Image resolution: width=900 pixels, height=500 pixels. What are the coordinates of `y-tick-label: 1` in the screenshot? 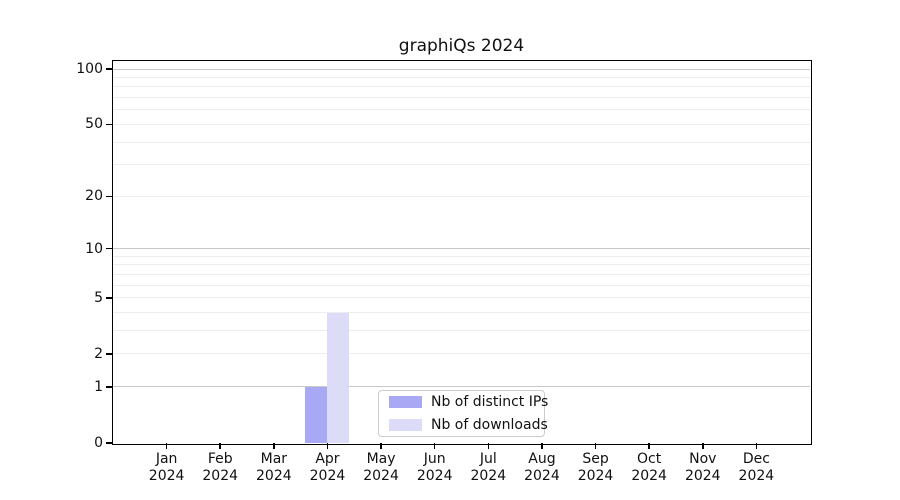 It's located at (98, 386).